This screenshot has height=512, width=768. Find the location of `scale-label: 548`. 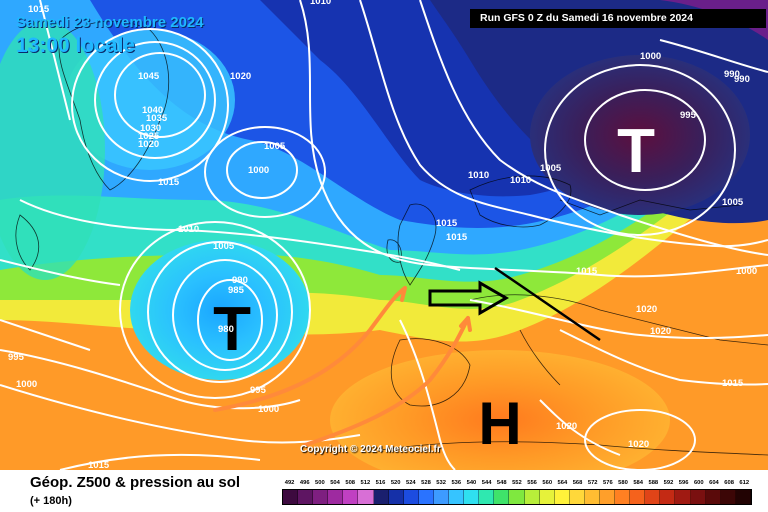

scale-label: 548 is located at coordinates (501, 483).